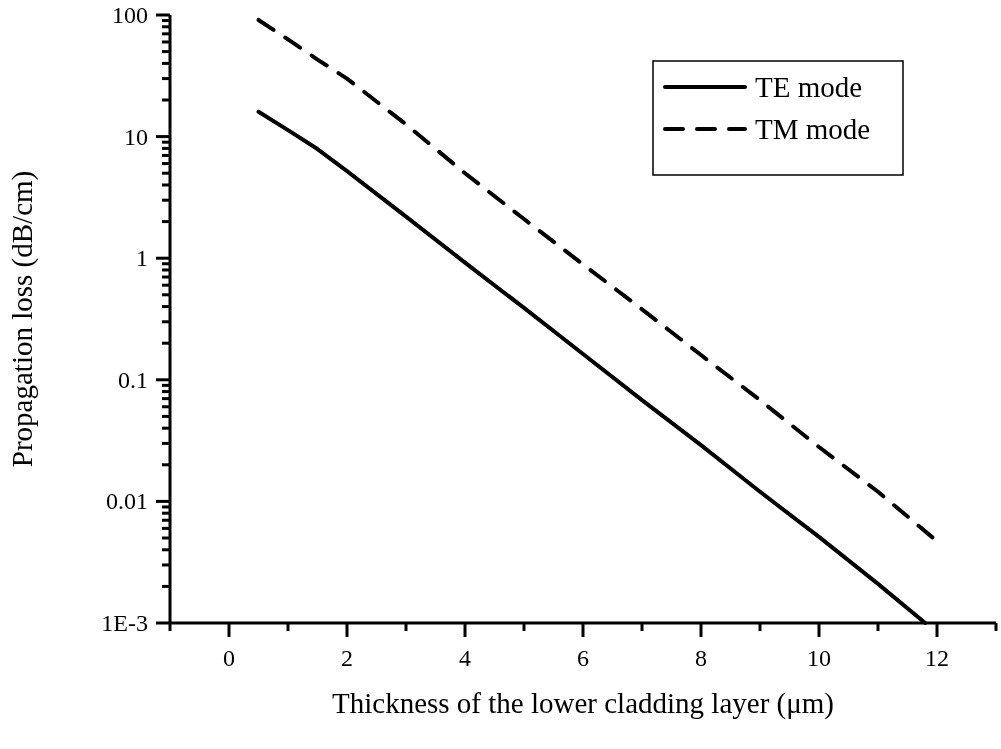 Image resolution: width=1001 pixels, height=749 pixels. Describe the element at coordinates (347, 658) in the screenshot. I see `x-tick-label: 2` at that location.